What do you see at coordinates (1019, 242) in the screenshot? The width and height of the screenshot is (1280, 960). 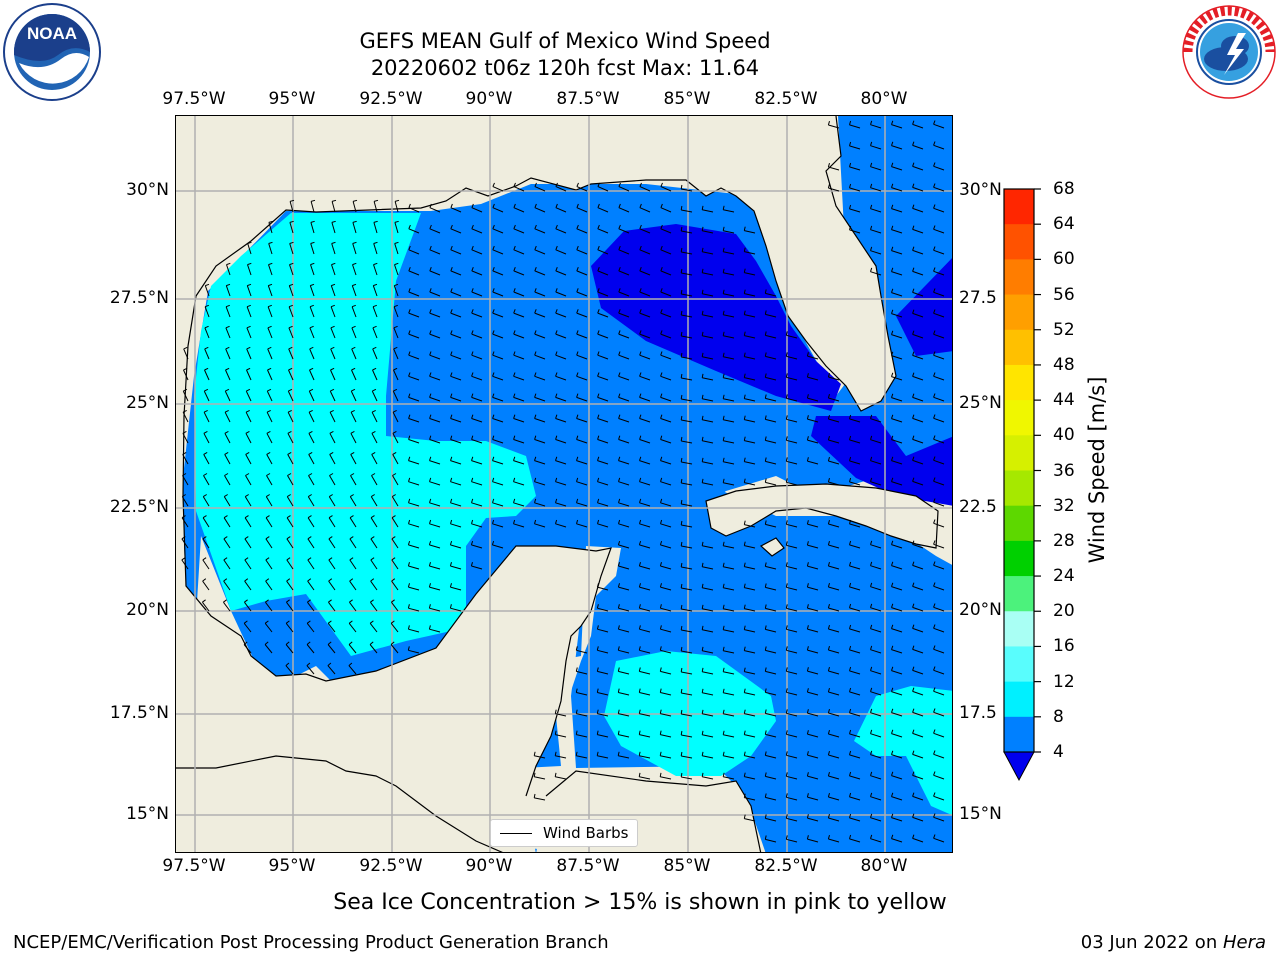 I see `colorbar-bin` at bounding box center [1019, 242].